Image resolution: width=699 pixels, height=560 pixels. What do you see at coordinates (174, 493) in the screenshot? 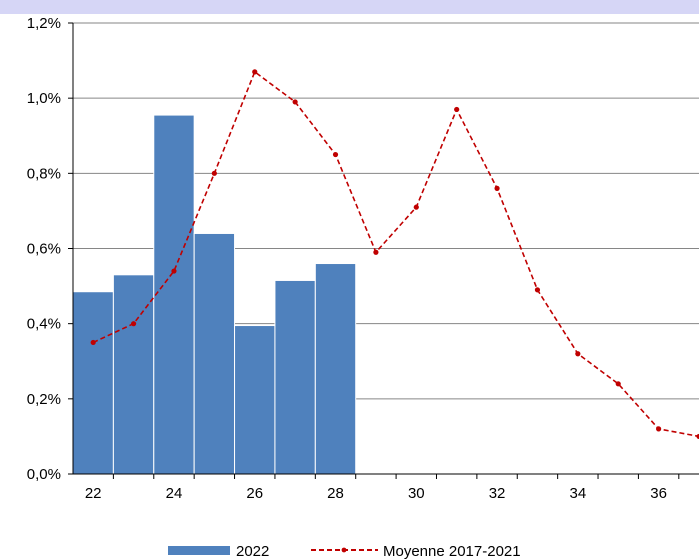
I see `x-tick-label: 24` at bounding box center [174, 493].